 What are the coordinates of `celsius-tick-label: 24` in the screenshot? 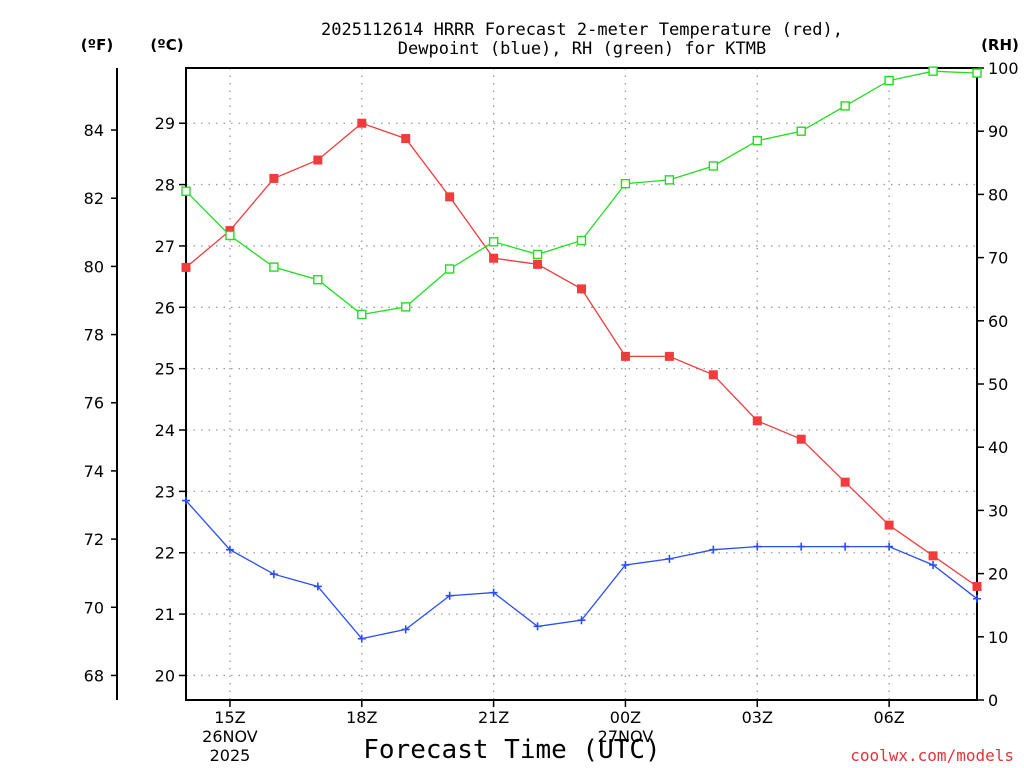 It's located at (165, 430).